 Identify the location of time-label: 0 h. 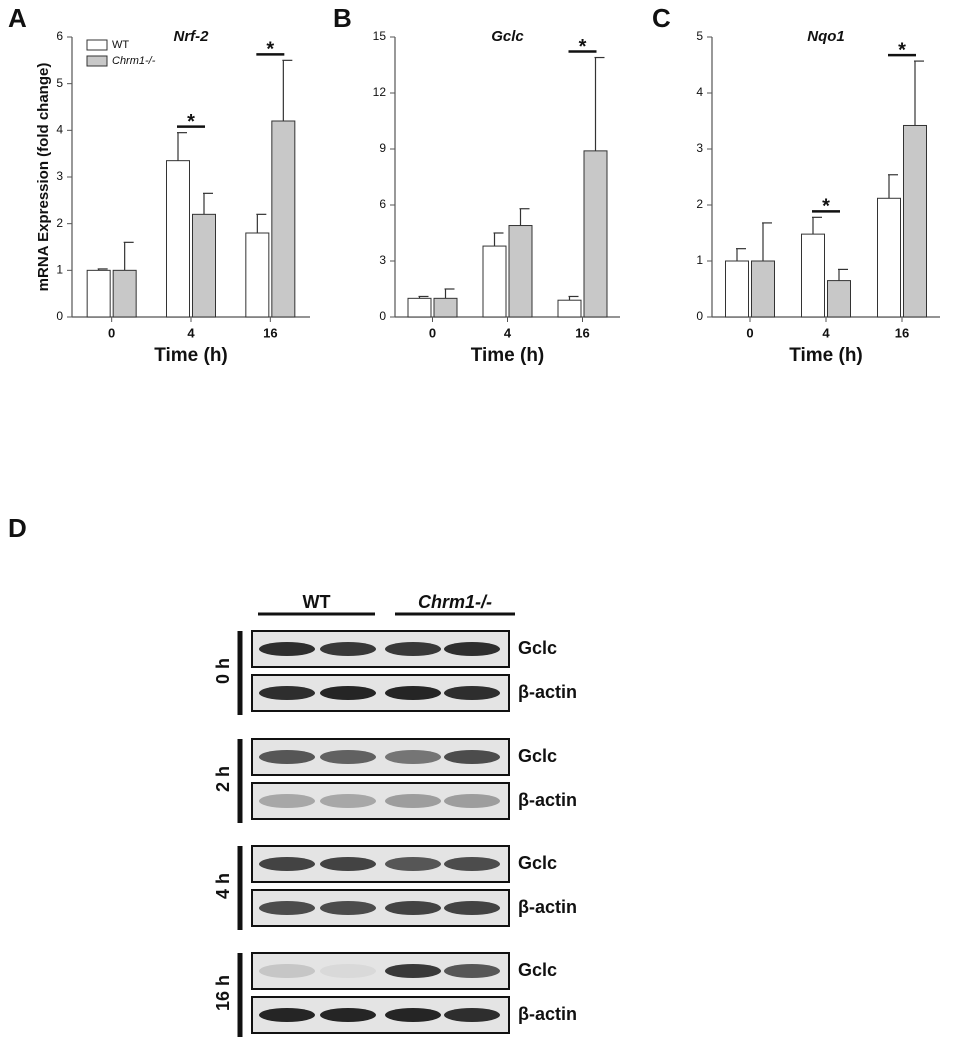
(223, 671).